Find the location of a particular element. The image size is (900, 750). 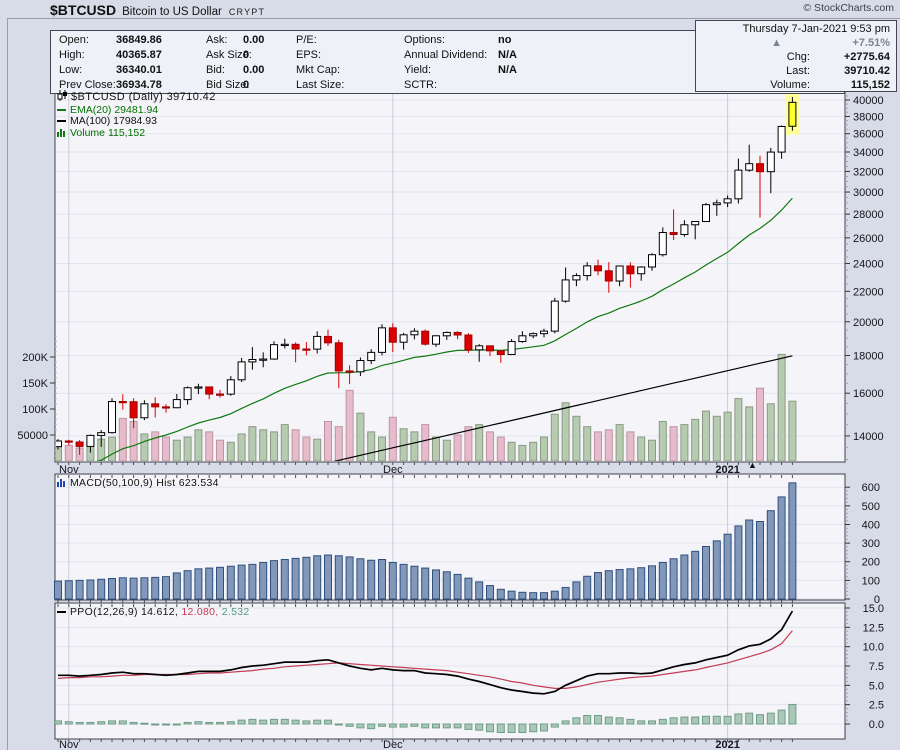

volume-value: 115,152 is located at coordinates (870, 85).